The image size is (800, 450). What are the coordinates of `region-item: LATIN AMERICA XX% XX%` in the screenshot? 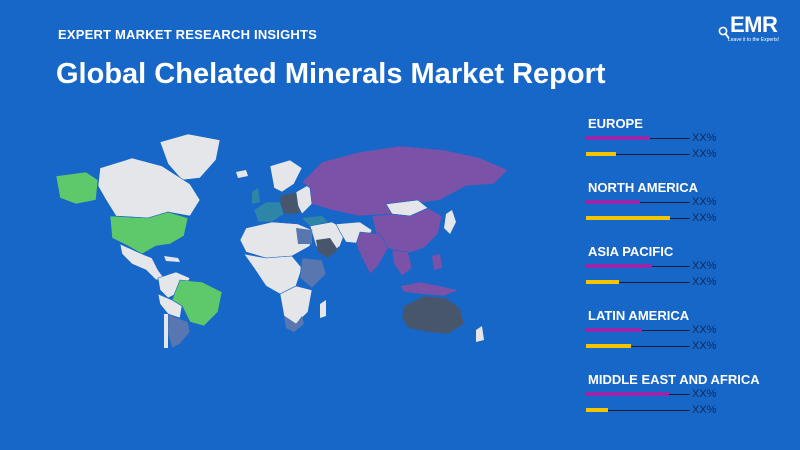 It's located at (691, 340).